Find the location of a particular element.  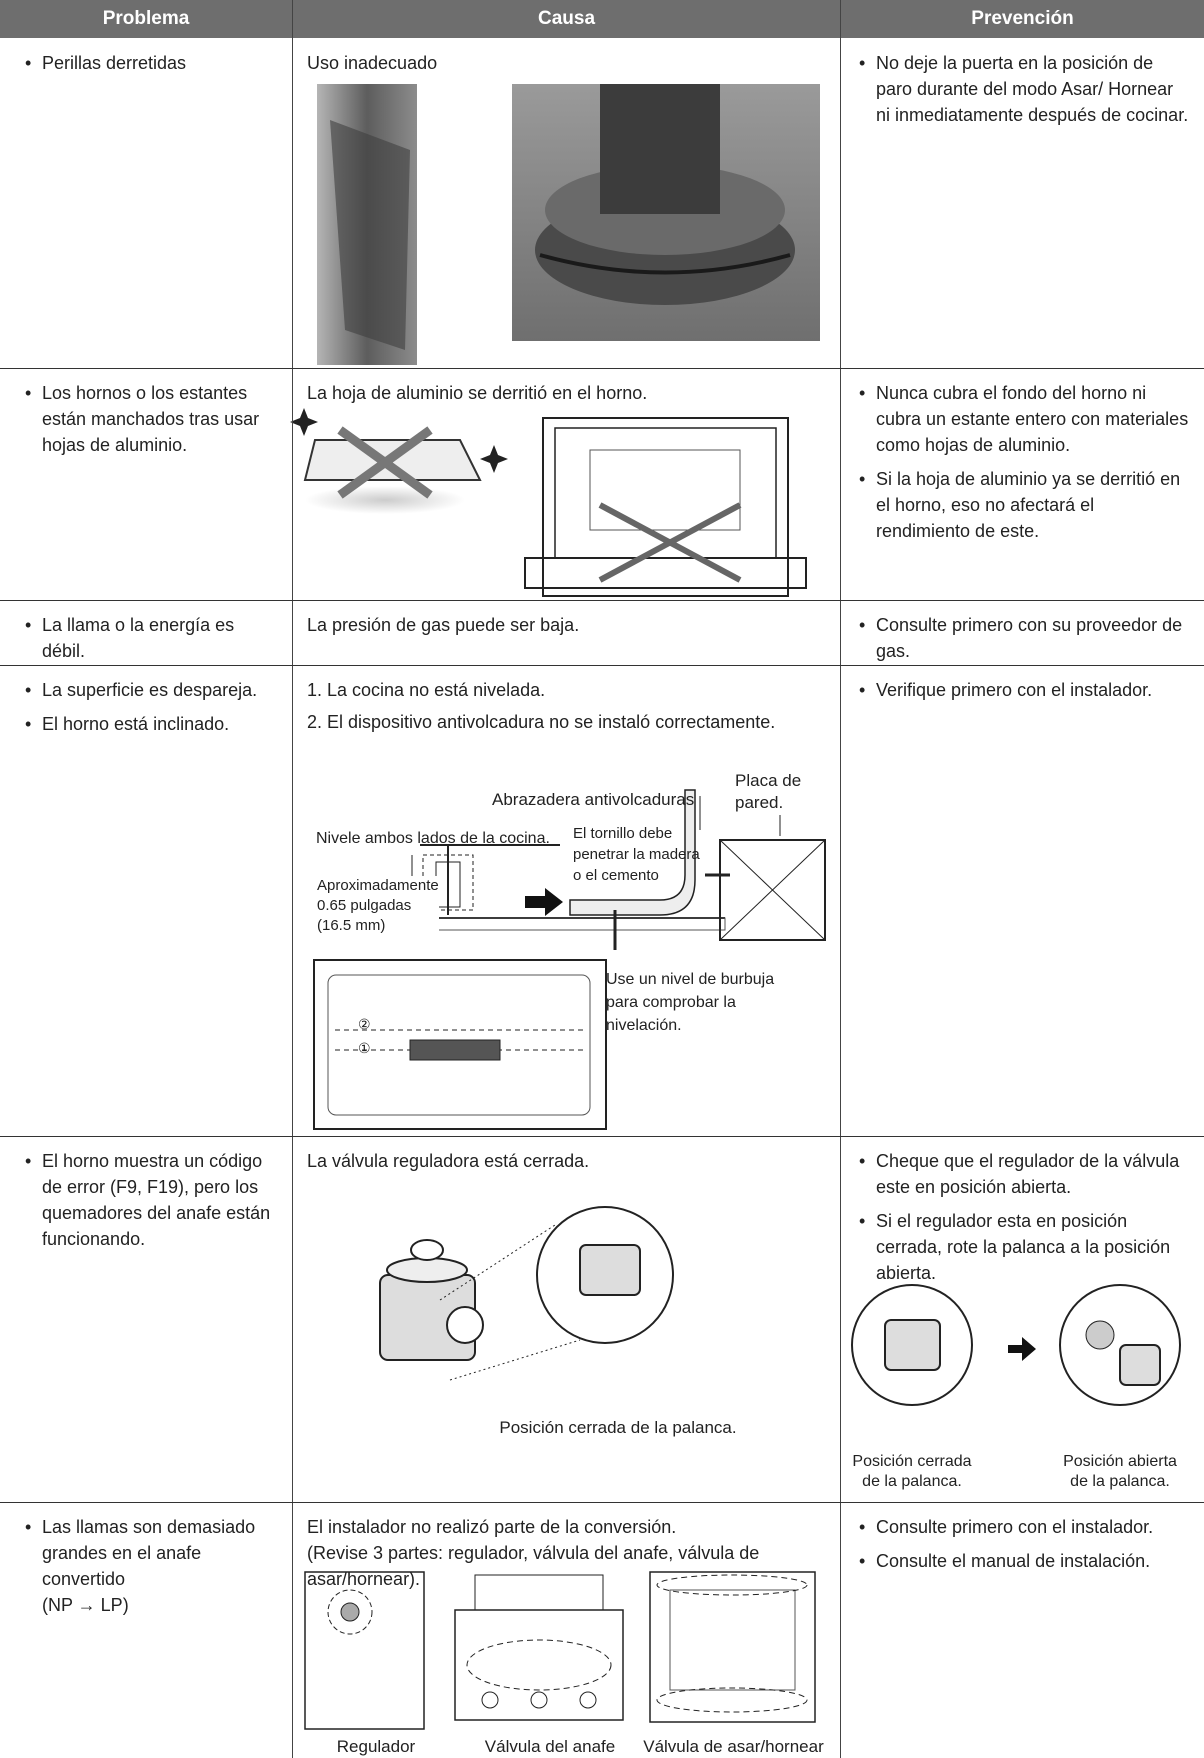

figure-label: ① is located at coordinates (364, 1048).